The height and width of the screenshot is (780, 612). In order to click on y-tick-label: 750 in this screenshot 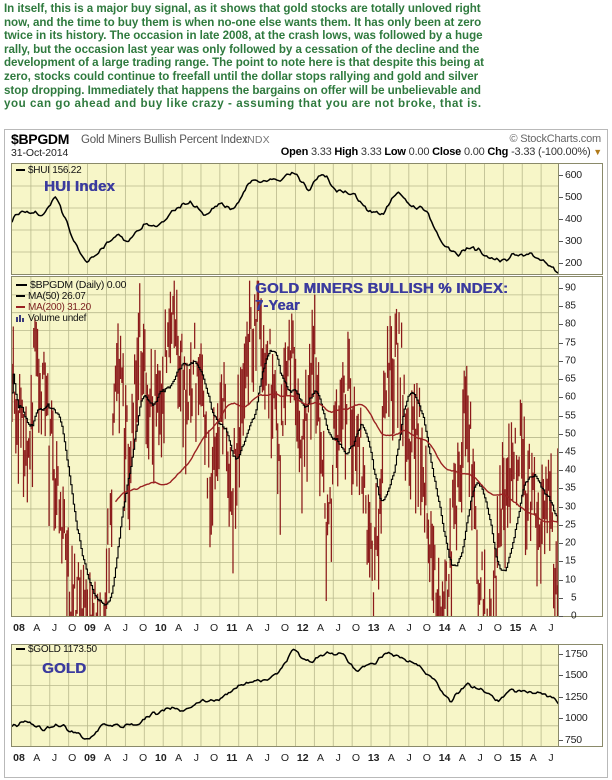, I will do `click(573, 739)`.